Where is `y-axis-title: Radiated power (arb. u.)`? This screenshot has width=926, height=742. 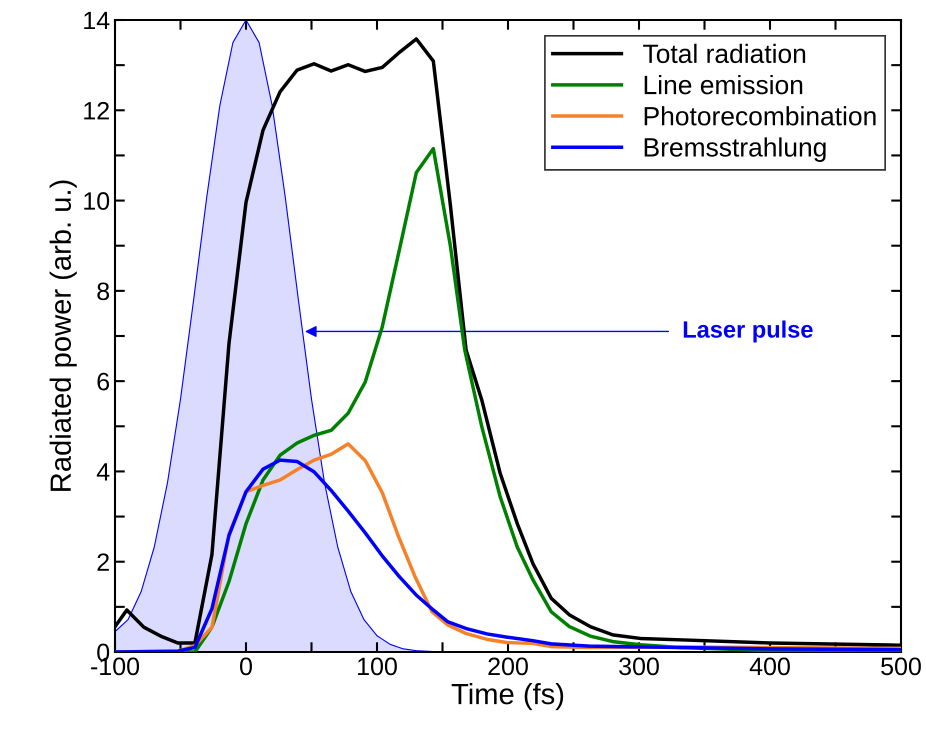
y-axis-title: Radiated power (arb. u.) is located at coordinates (63, 335).